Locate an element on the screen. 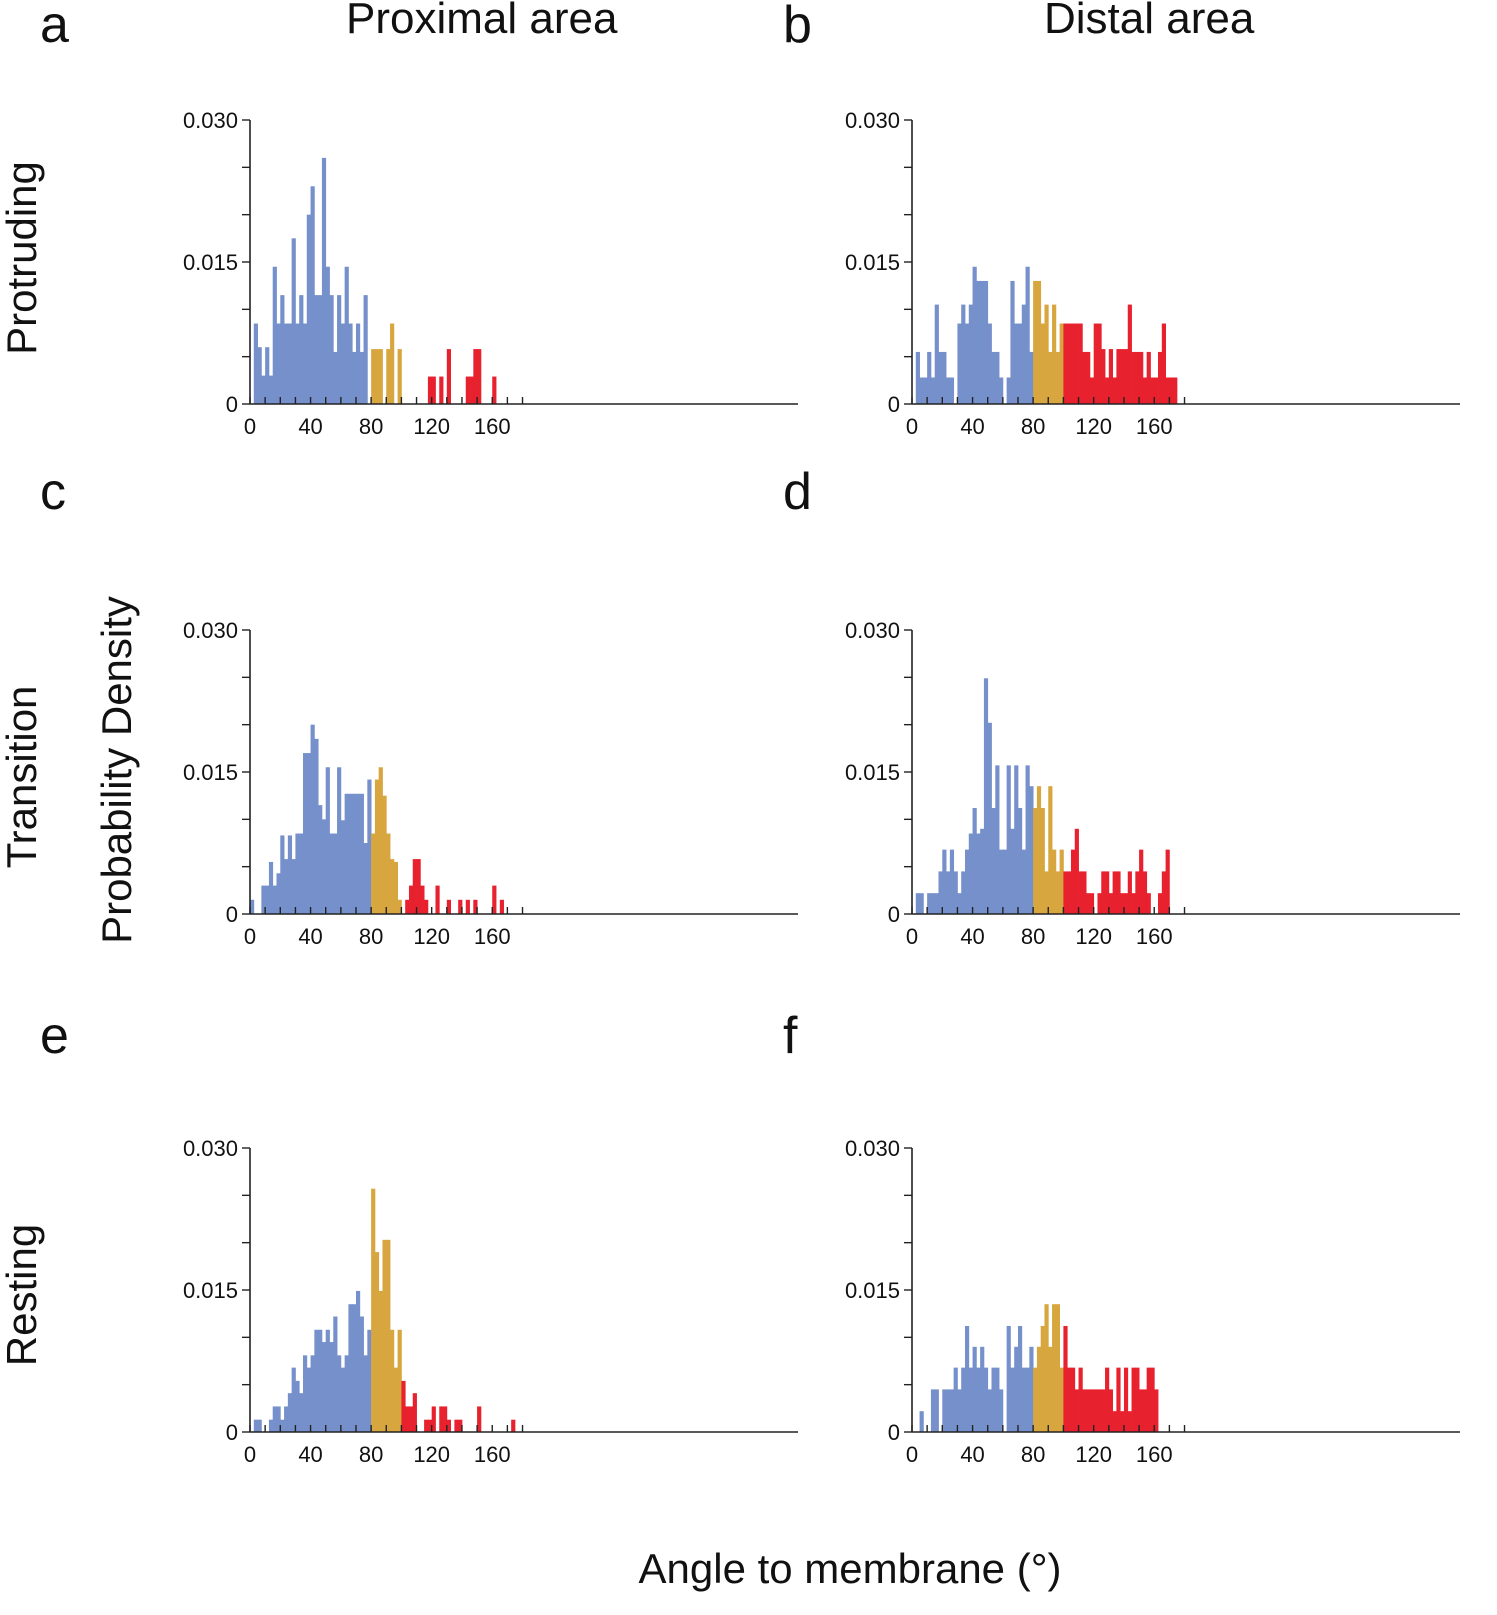  x-tick-label: 40 is located at coordinates (972, 1454).